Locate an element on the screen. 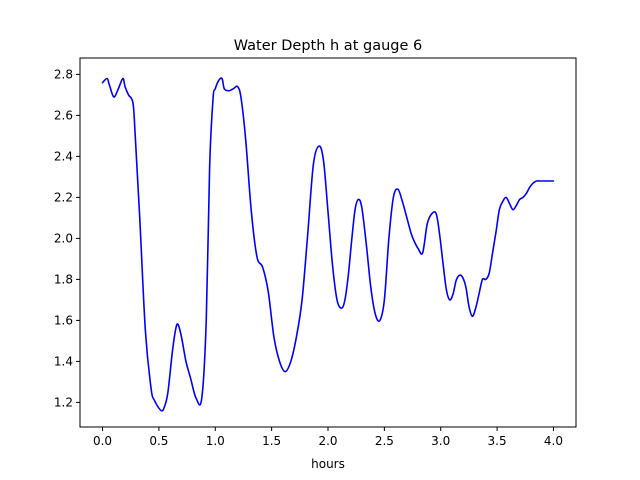  y-tick-label: 1.6 is located at coordinates (63, 320).